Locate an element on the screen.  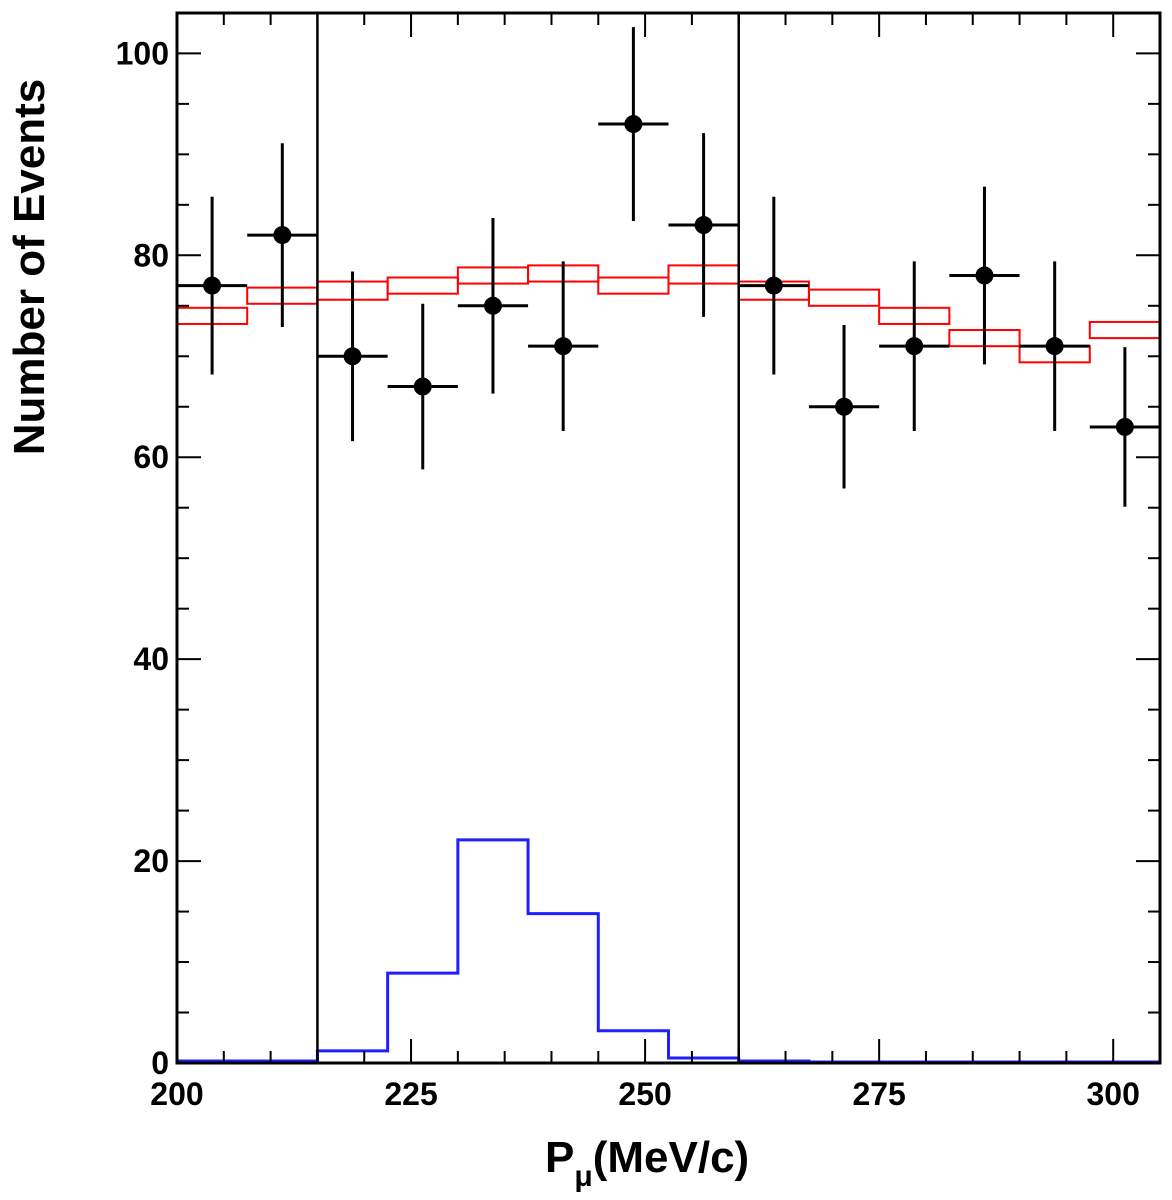
x-axis-title-units: (MeV/c) is located at coordinates (671, 1157).